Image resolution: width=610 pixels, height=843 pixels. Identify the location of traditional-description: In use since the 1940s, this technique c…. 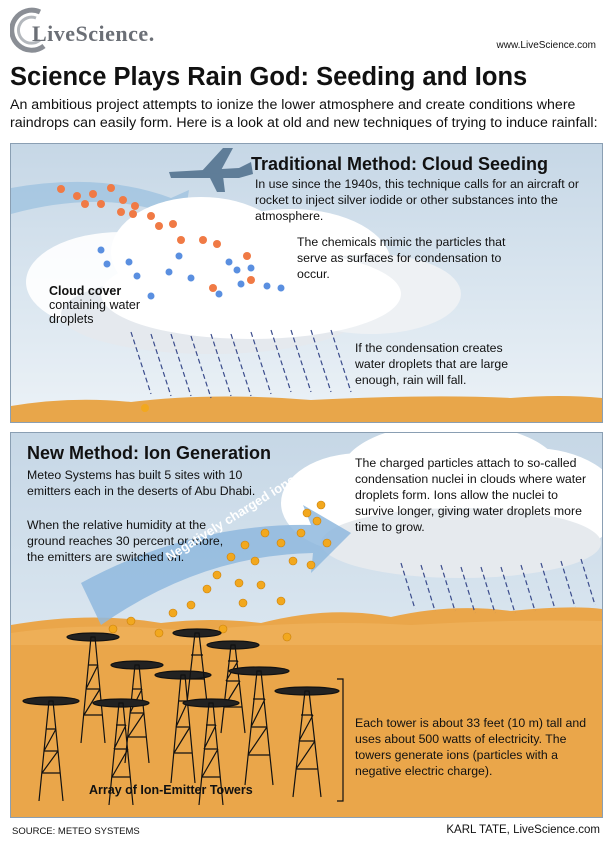
(417, 200).